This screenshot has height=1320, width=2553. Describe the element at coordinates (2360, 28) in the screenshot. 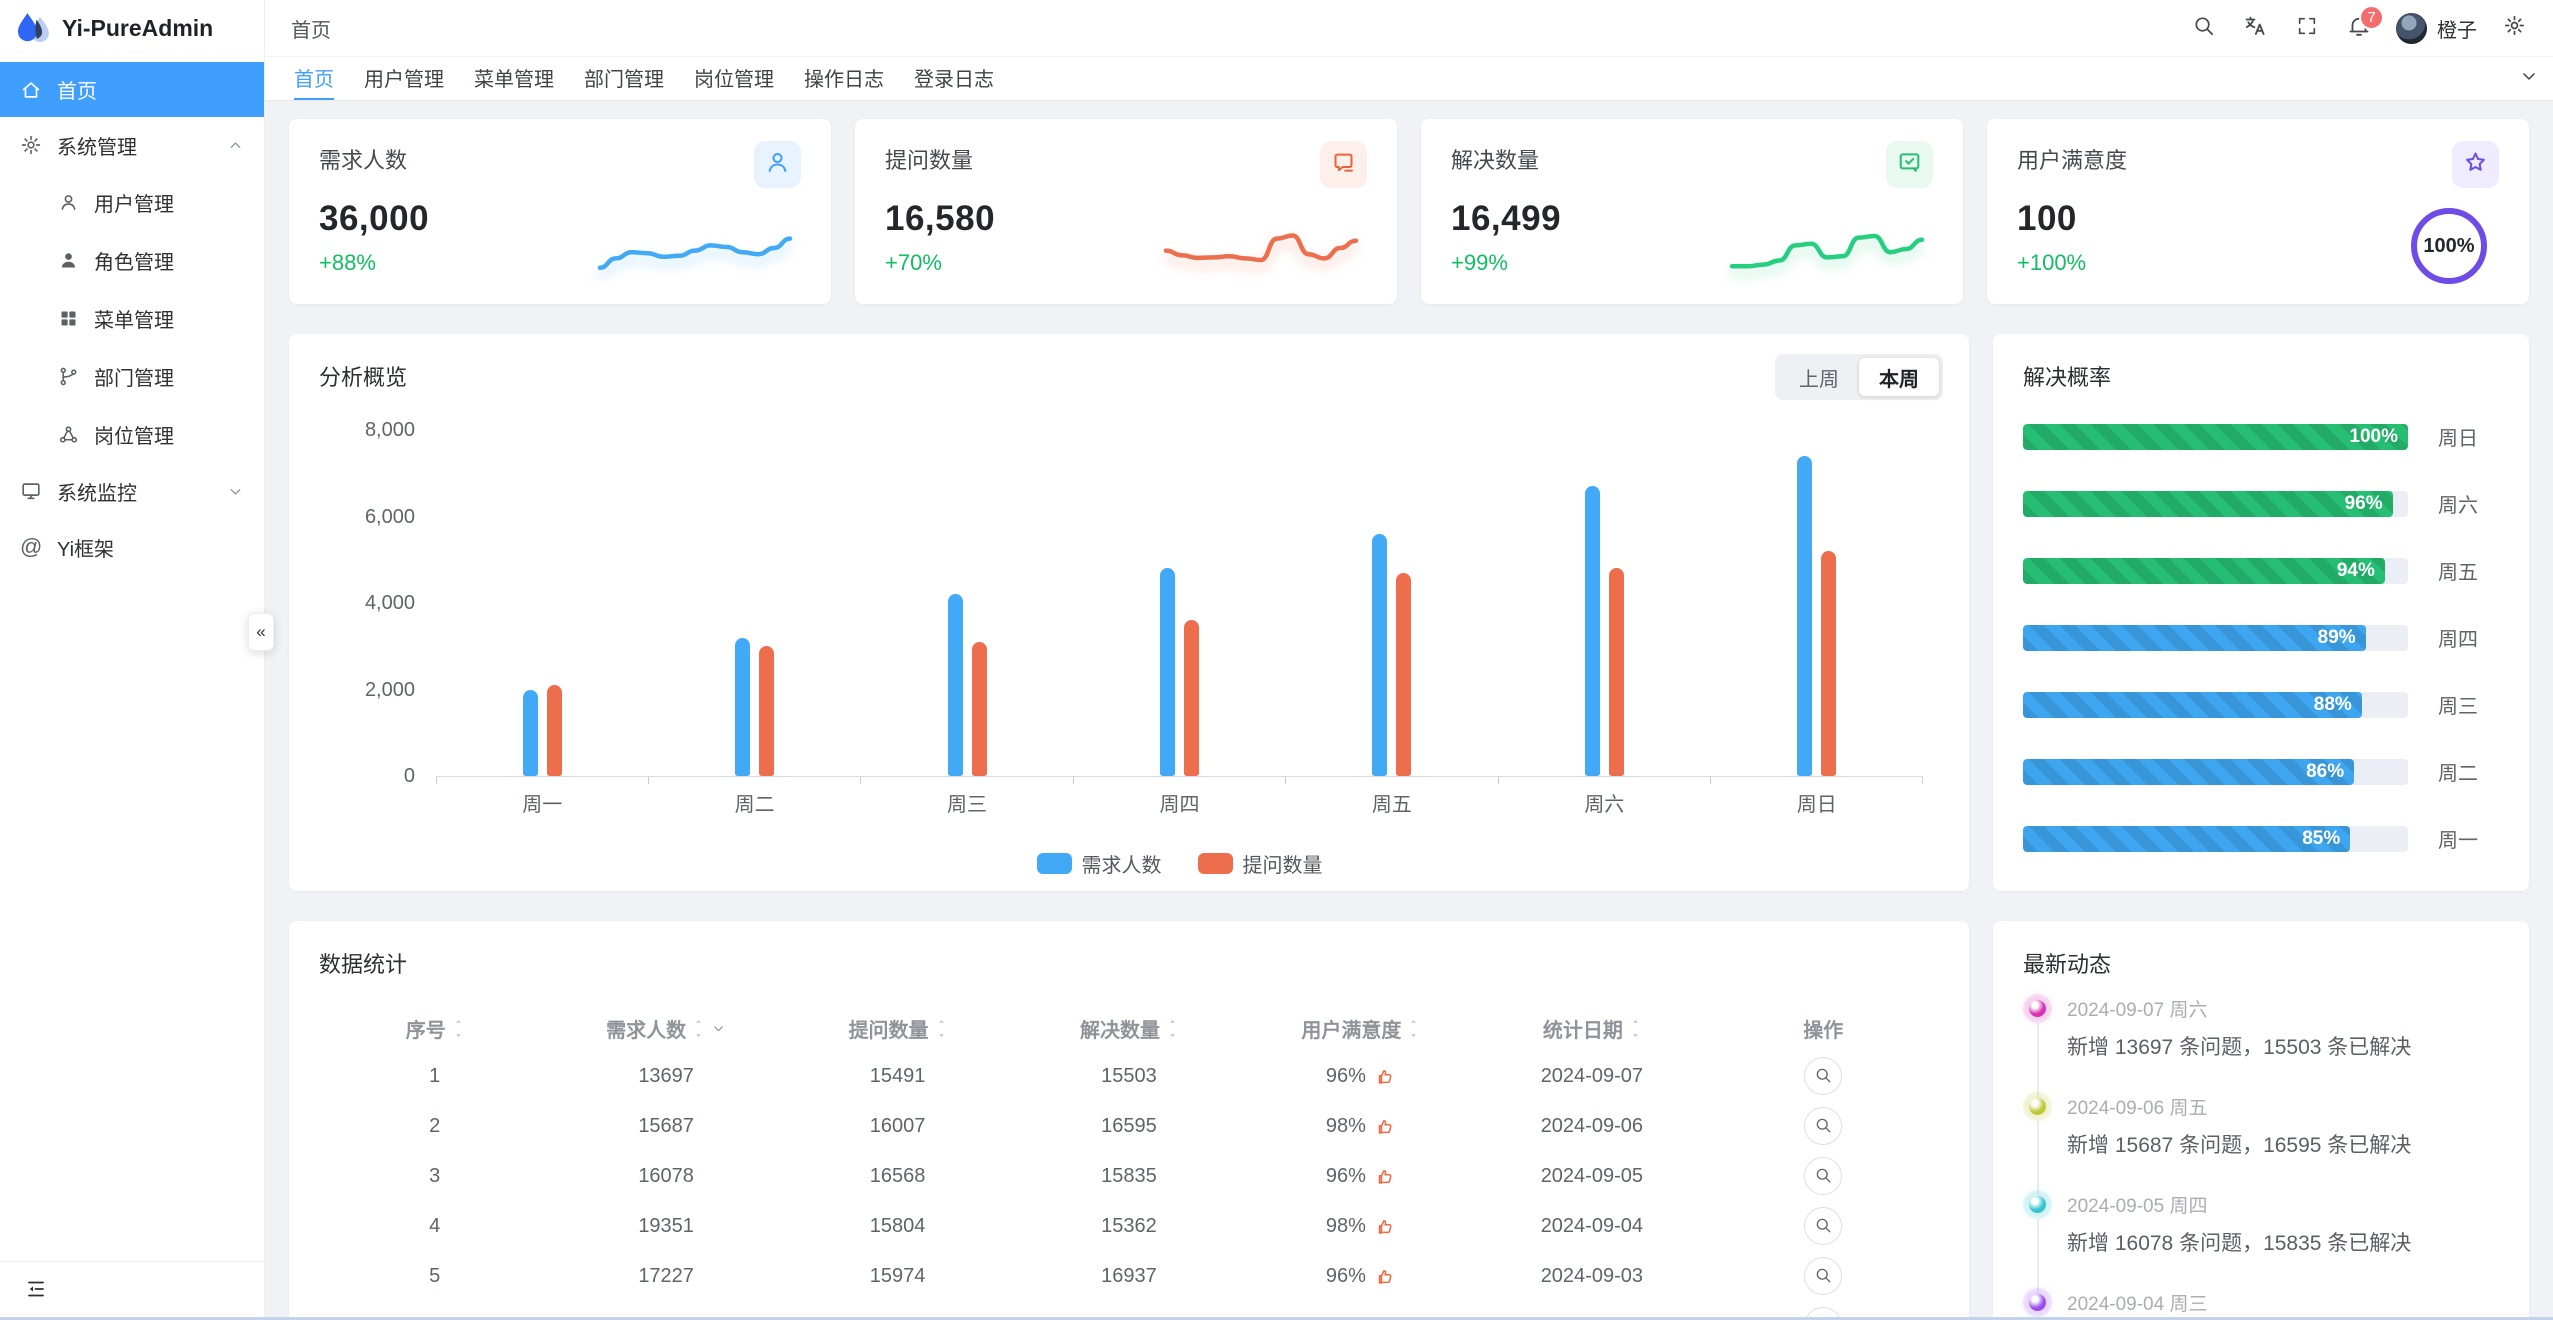

I see `notifications-button: 7` at that location.